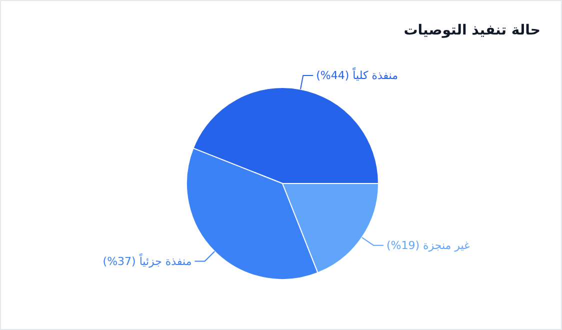  I want to click on slice-label: غير منجزة (19%), so click(428, 245).